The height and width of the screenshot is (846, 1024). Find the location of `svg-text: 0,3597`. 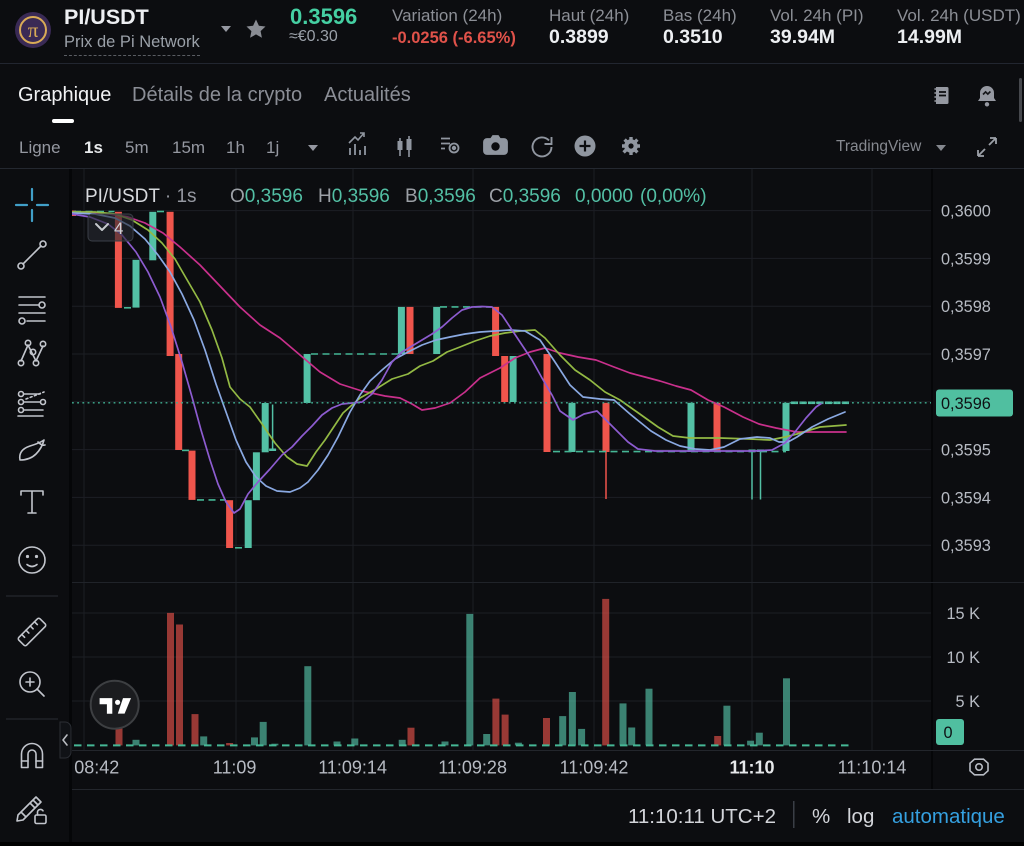

svg-text: 0,3597 is located at coordinates (966, 355).